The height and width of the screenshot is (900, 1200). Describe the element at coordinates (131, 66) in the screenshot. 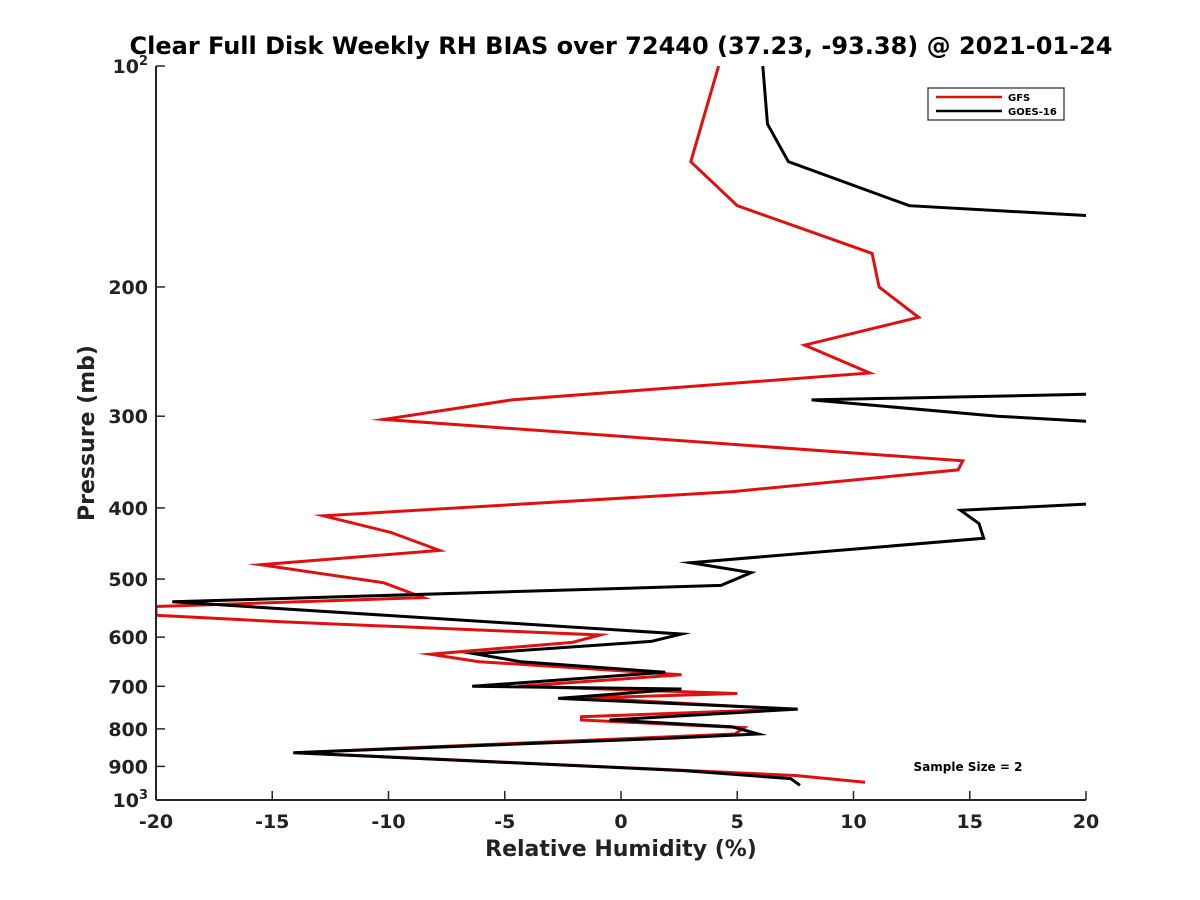

I see `y-tick-label: 10²` at that location.